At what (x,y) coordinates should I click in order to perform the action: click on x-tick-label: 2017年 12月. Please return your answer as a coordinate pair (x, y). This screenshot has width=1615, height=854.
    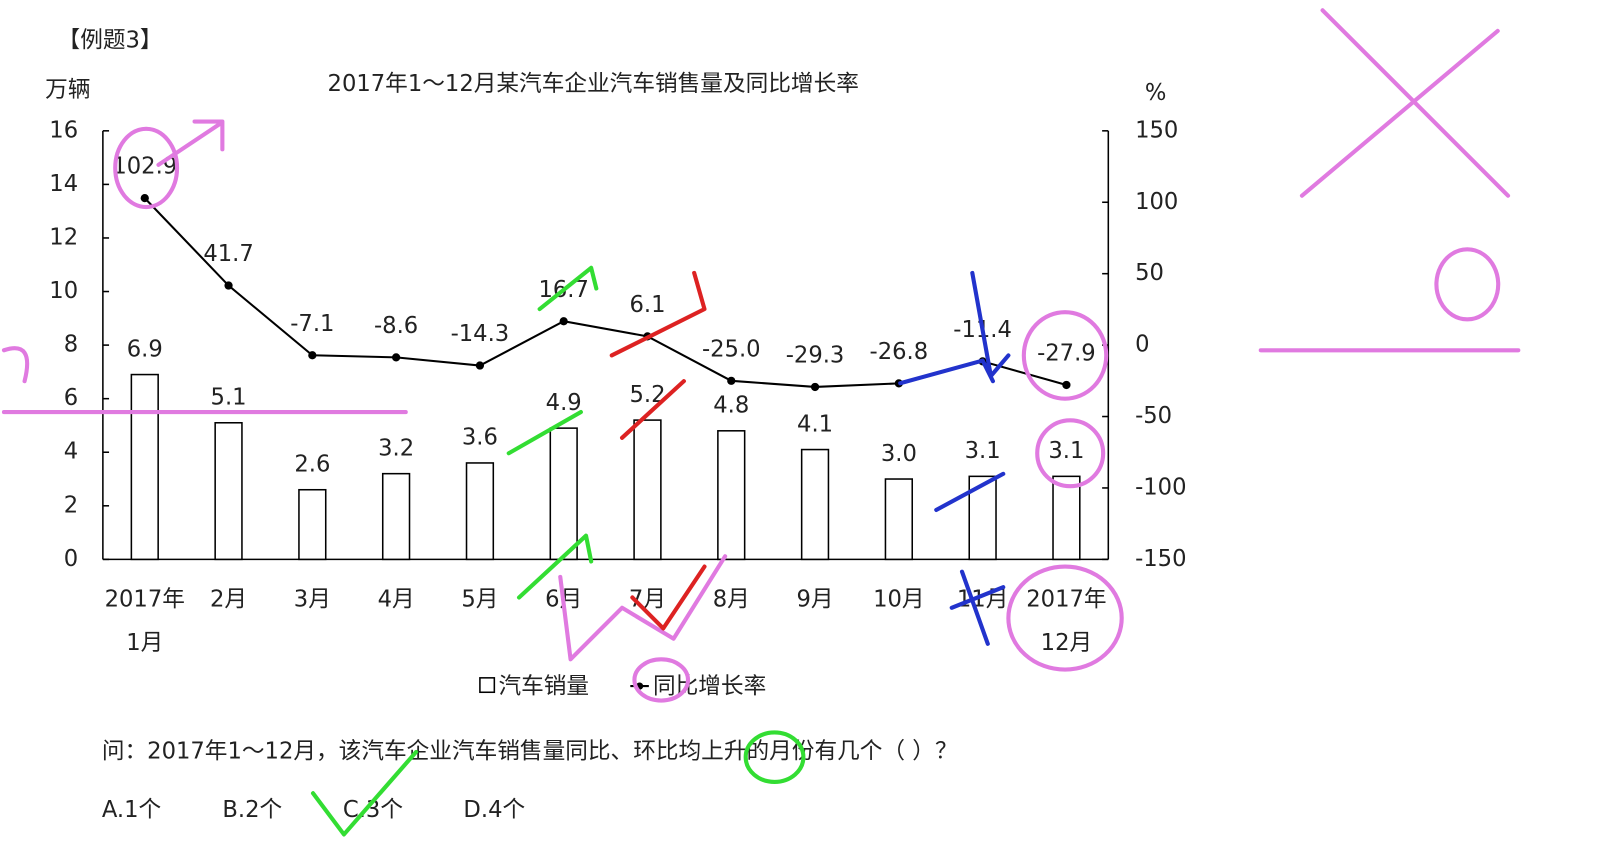
    Looking at the image, I should click on (1066, 620).